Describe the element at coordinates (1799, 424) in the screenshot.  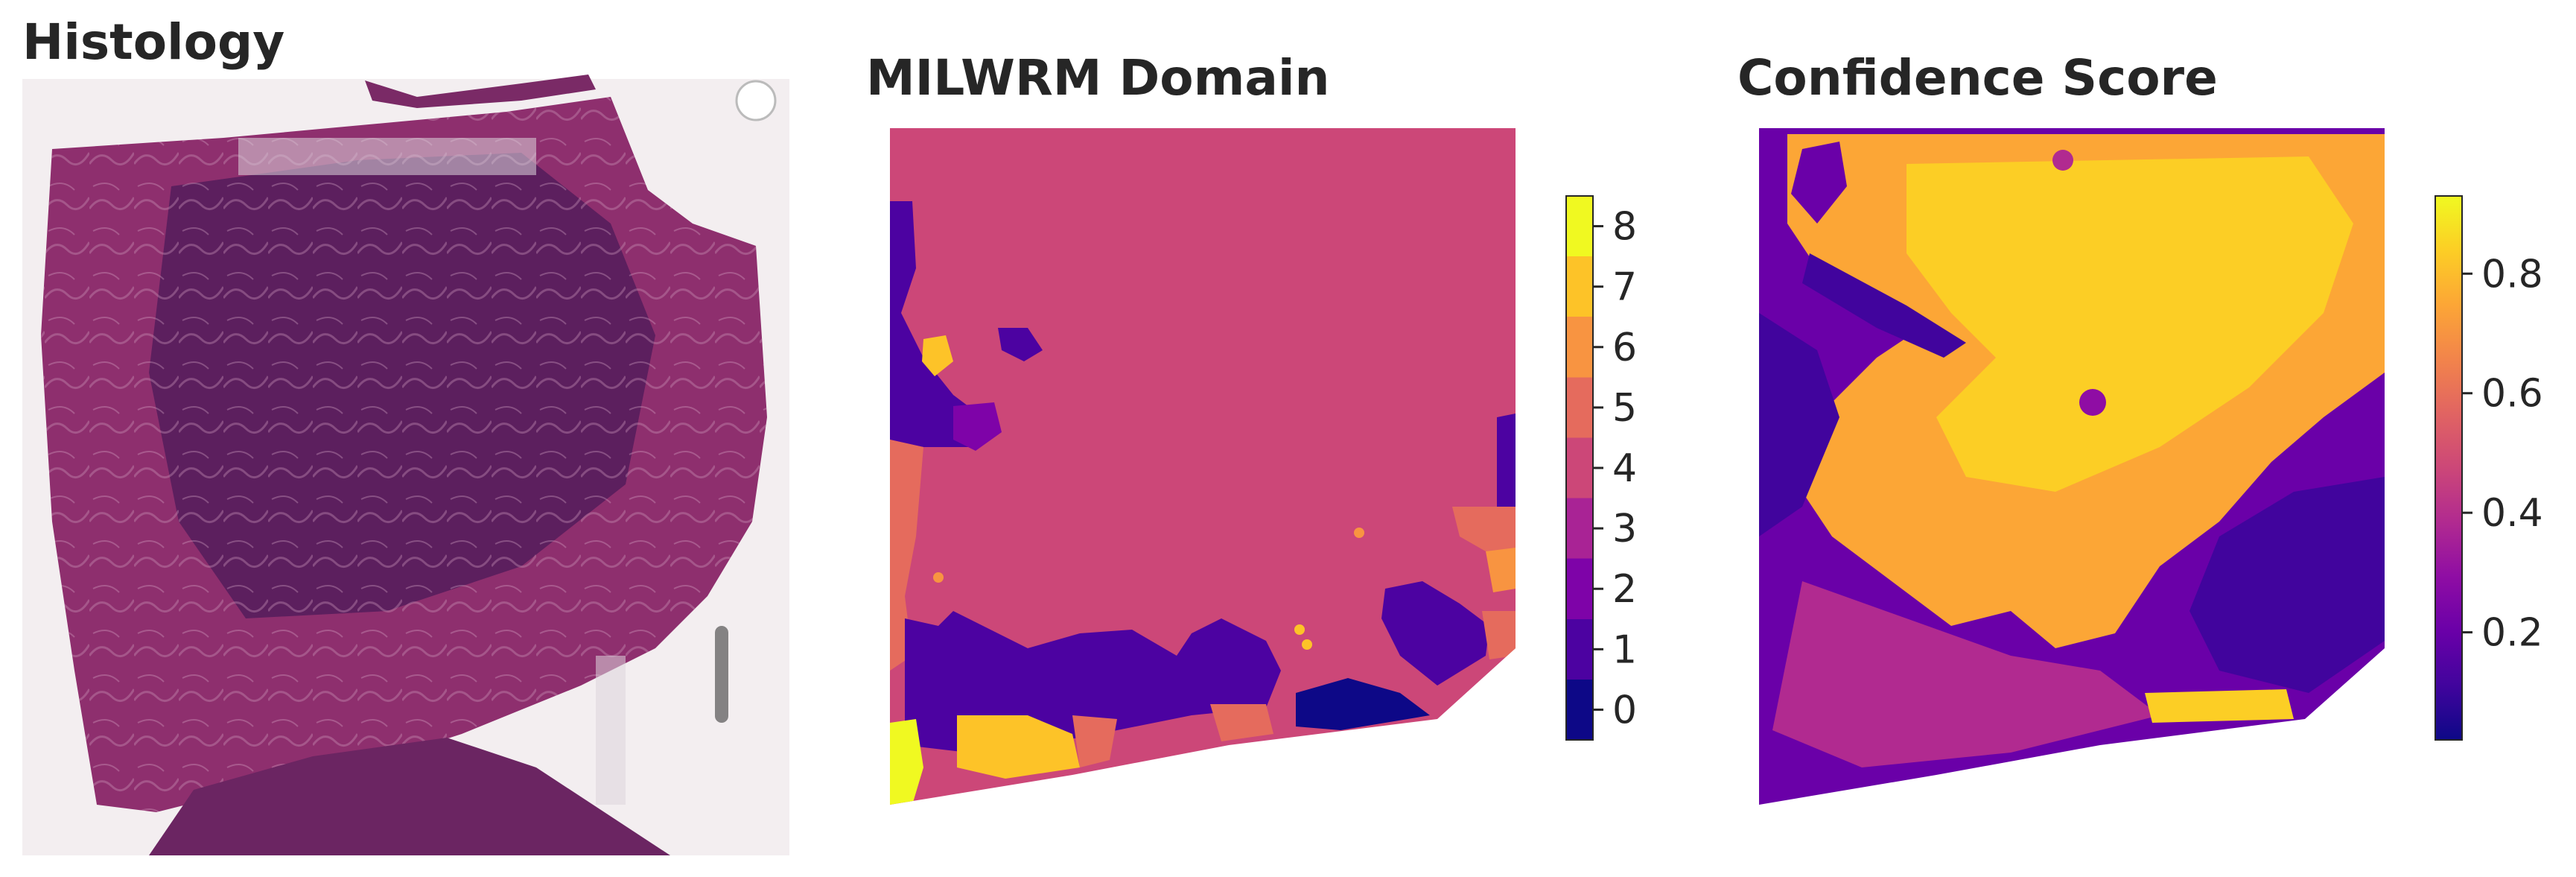
I see `low-confidence-left` at that location.